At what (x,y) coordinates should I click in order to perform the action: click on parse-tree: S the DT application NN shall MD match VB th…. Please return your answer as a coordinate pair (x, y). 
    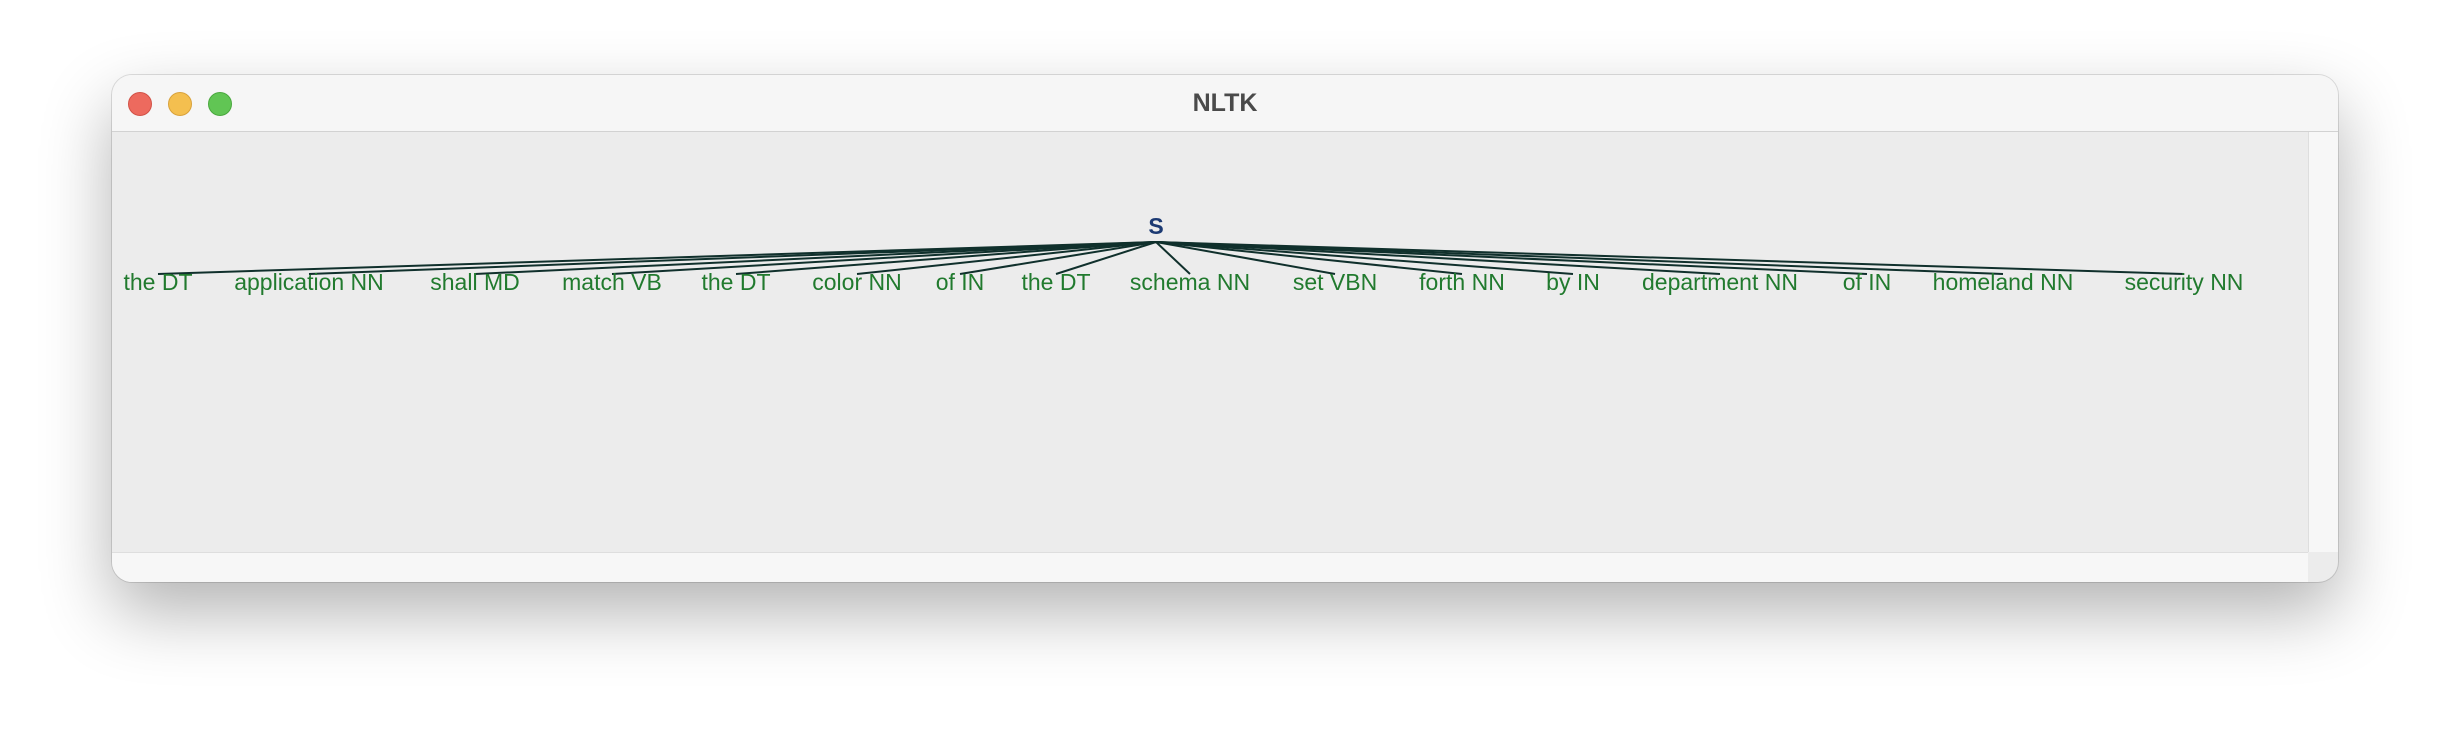
    Looking at the image, I should click on (1183, 254).